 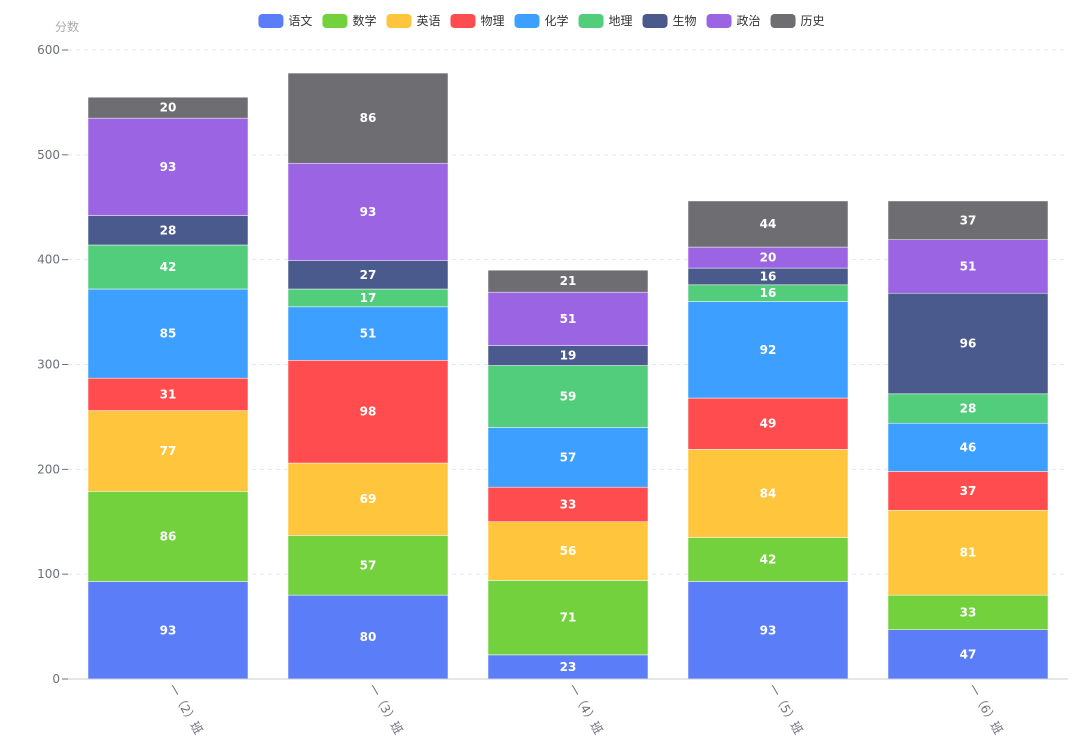 What do you see at coordinates (556, 20) in the screenshot?
I see `legend-label: 化学` at bounding box center [556, 20].